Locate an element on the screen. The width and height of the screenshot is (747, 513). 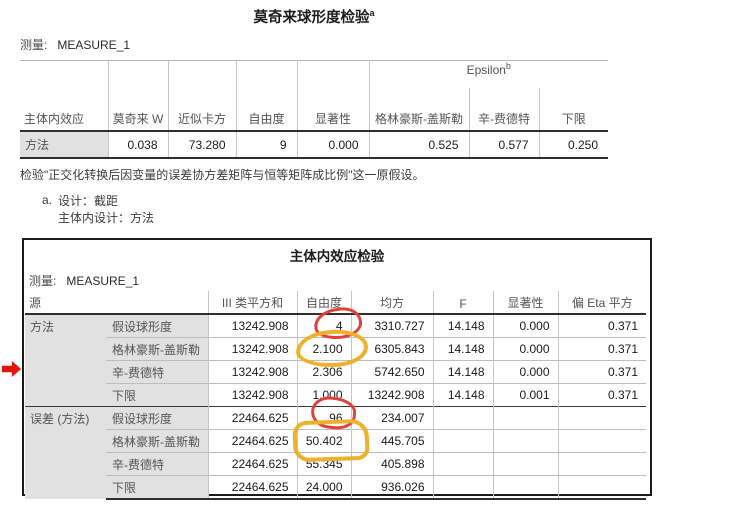
within-subjects-title: 主体内效应检验 is located at coordinates (337, 256).